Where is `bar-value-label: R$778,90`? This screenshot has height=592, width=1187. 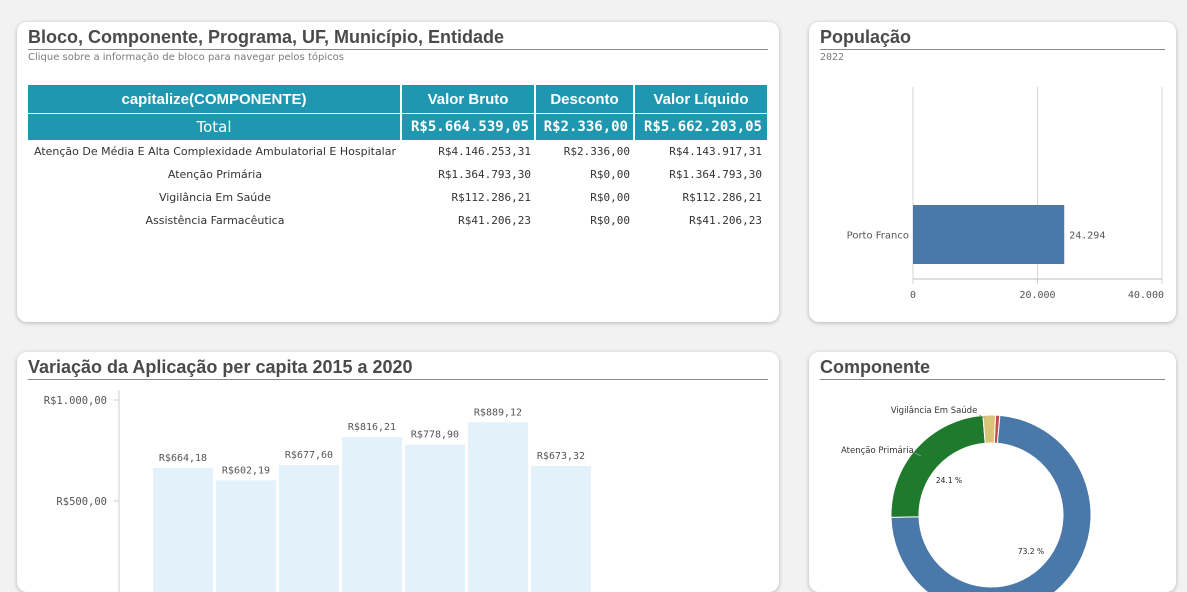
bar-value-label: R$778,90 is located at coordinates (435, 435).